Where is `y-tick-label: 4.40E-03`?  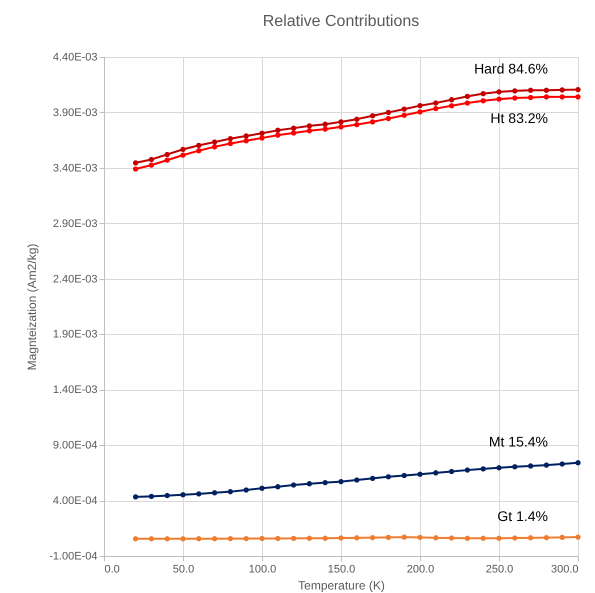
y-tick-label: 4.40E-03 is located at coordinates (75, 58).